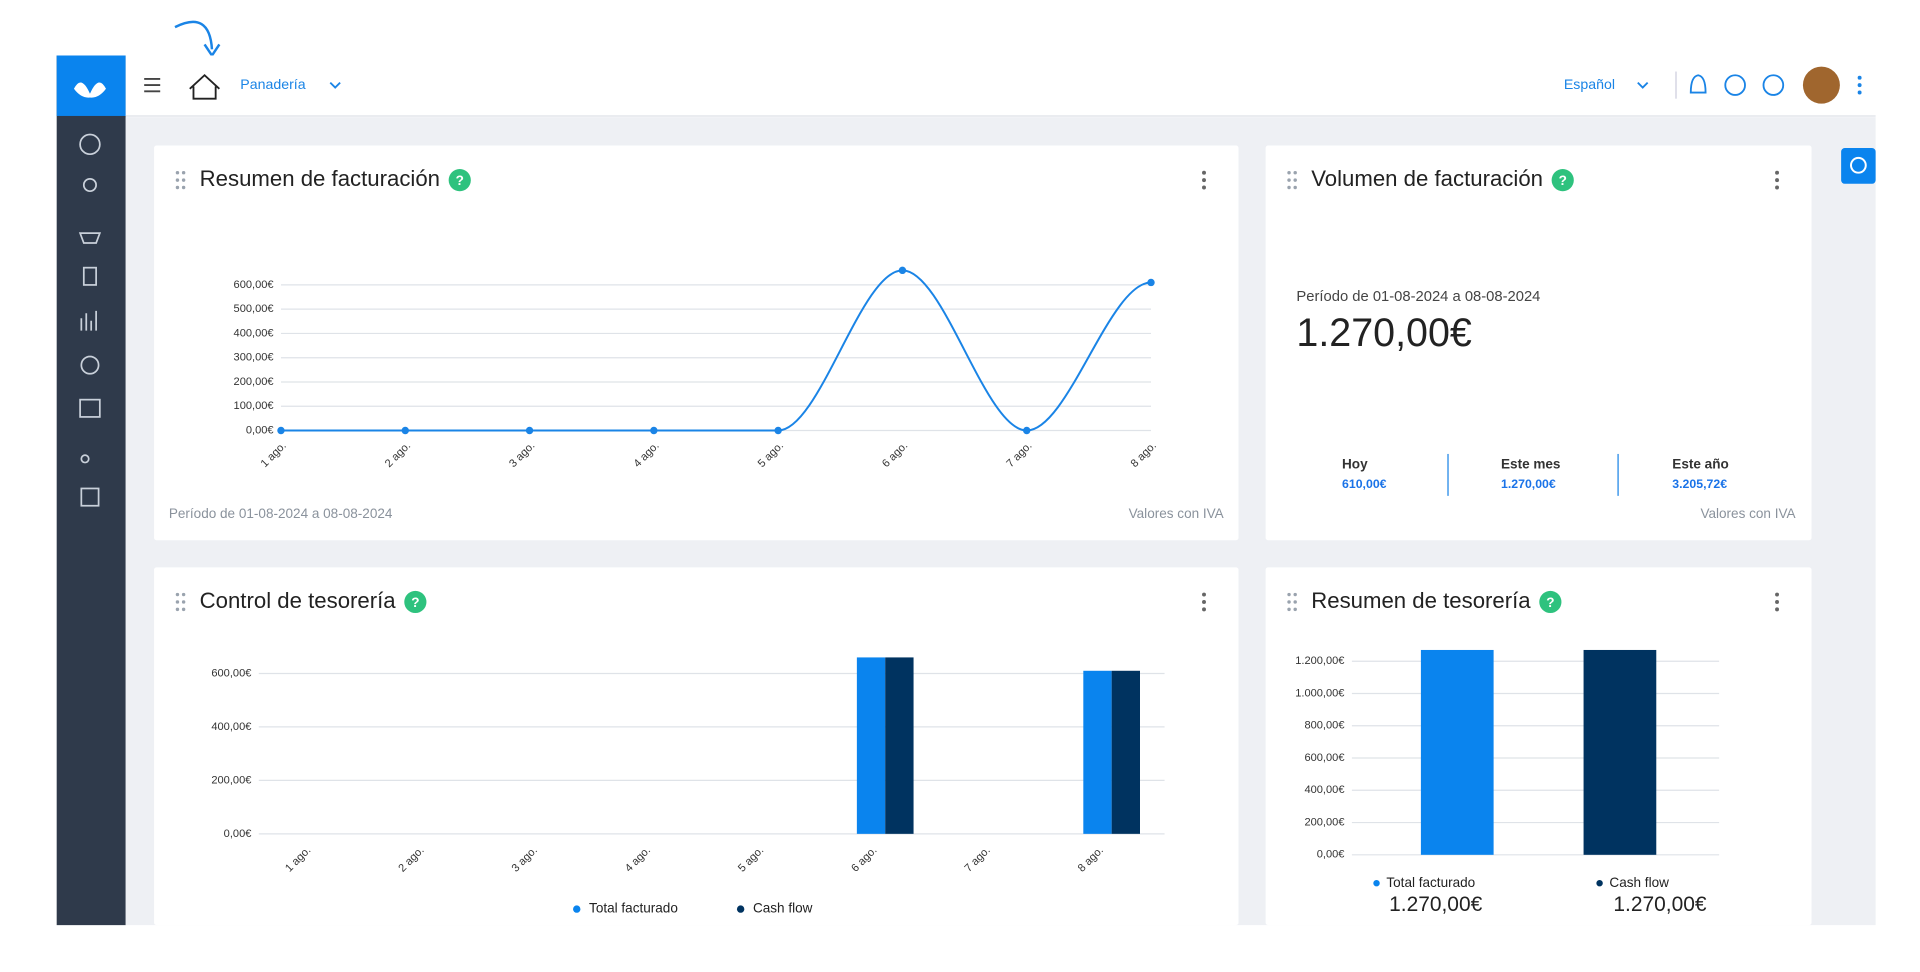 The height and width of the screenshot is (972, 1920). Describe the element at coordinates (1821, 85) in the screenshot. I see `avatar` at that location.